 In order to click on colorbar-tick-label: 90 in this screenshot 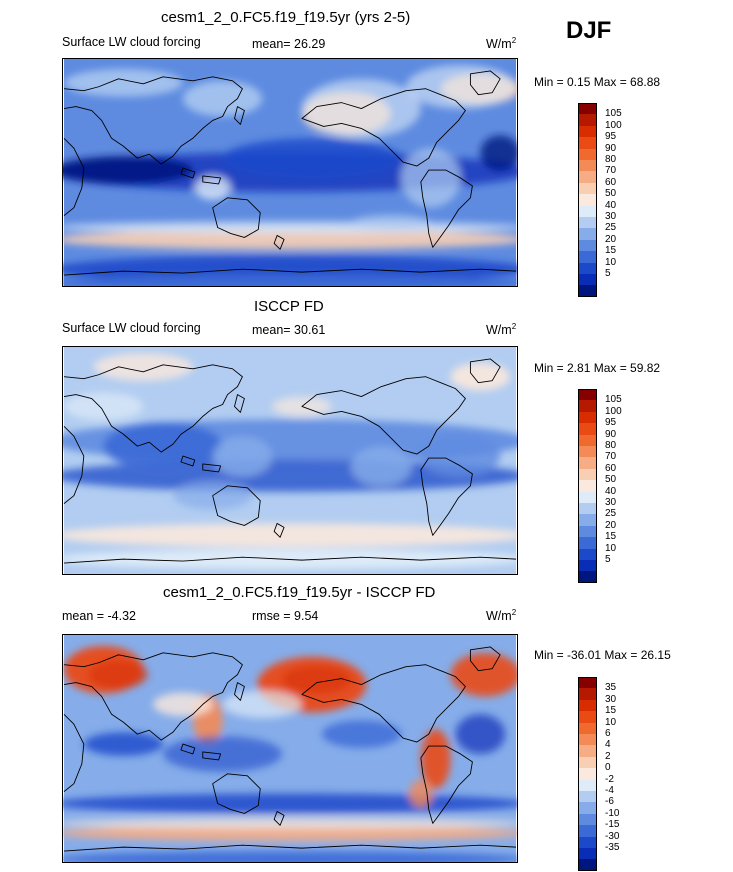, I will do `click(611, 148)`.